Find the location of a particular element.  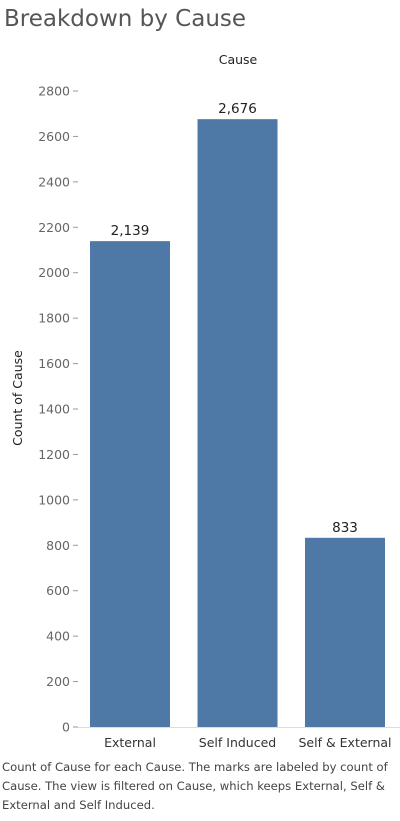

y-tick-label: 800 is located at coordinates (58, 545).